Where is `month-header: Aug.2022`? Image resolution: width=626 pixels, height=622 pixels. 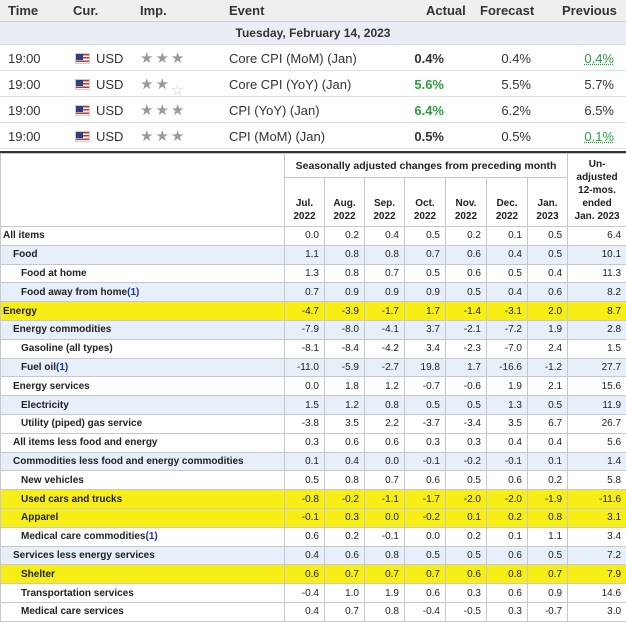 month-header: Aug.2022 is located at coordinates (345, 202).